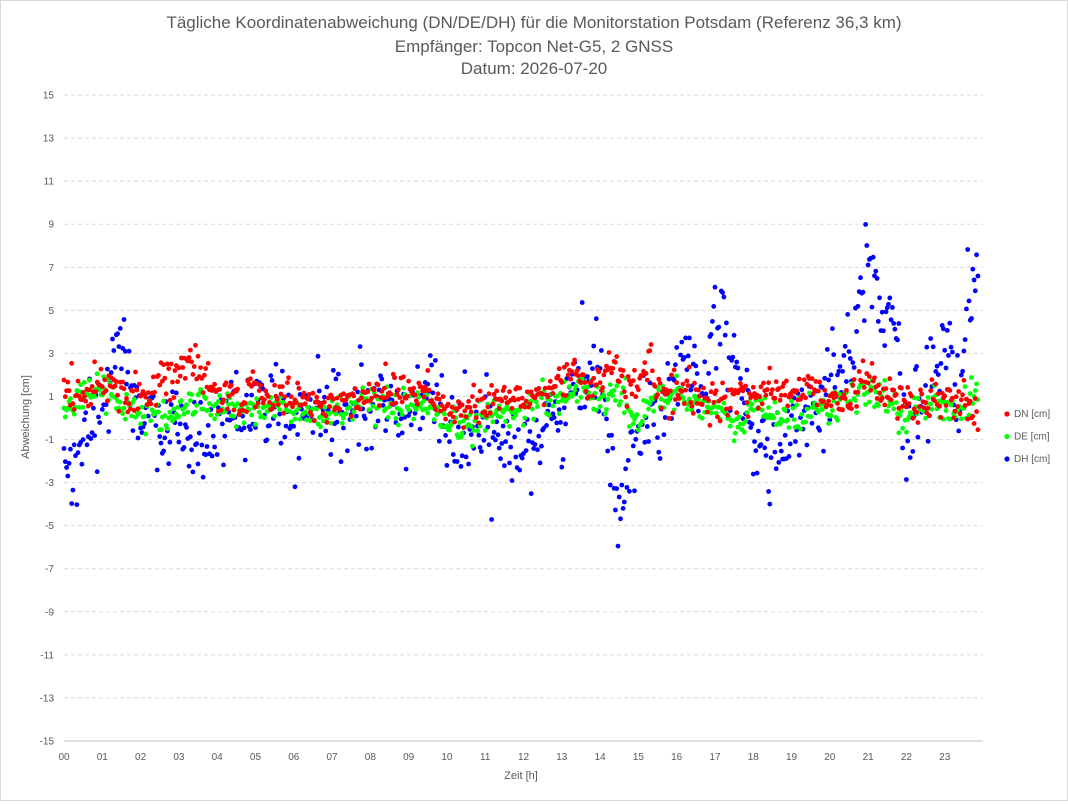 This screenshot has width=1068, height=806. What do you see at coordinates (715, 757) in the screenshot?
I see `x-tick-label: 17` at bounding box center [715, 757].